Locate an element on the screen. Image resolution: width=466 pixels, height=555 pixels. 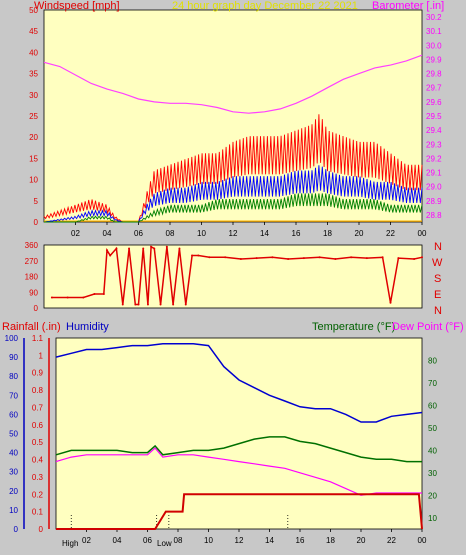
bottom-x-tick-label: 14 is located at coordinates (269, 540).